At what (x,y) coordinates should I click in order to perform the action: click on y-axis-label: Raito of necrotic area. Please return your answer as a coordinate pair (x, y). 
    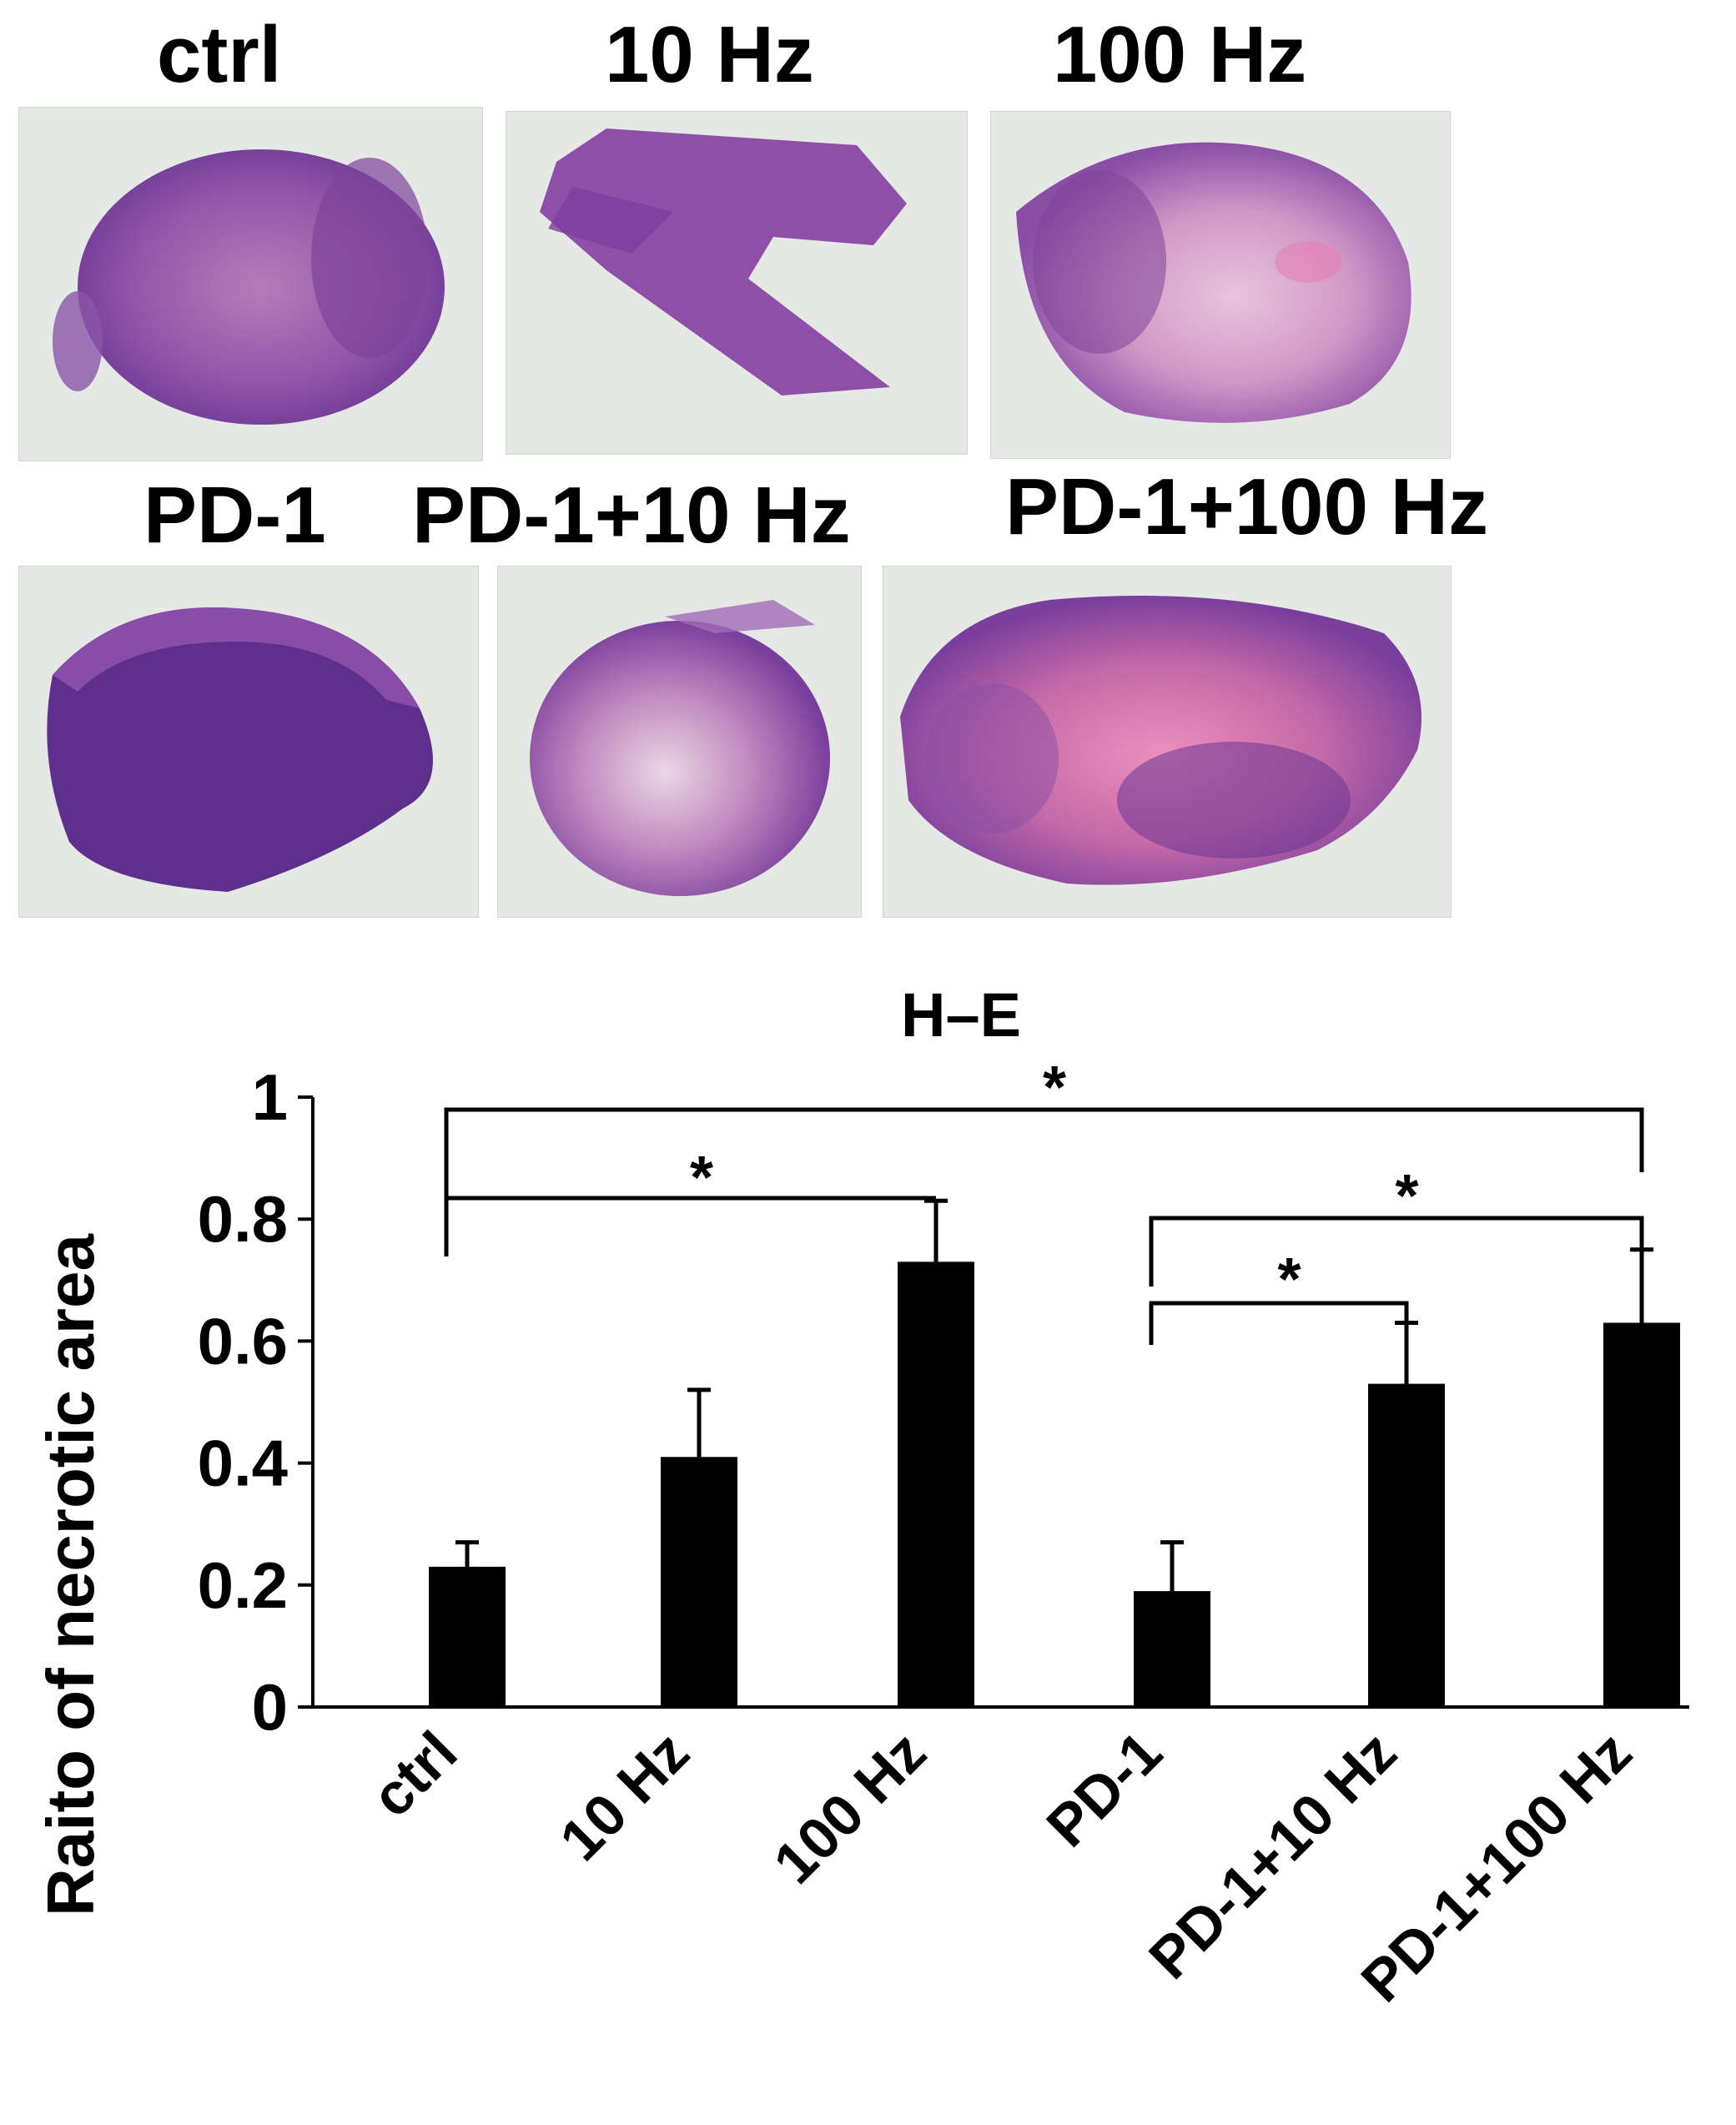
    Looking at the image, I should click on (70, 1574).